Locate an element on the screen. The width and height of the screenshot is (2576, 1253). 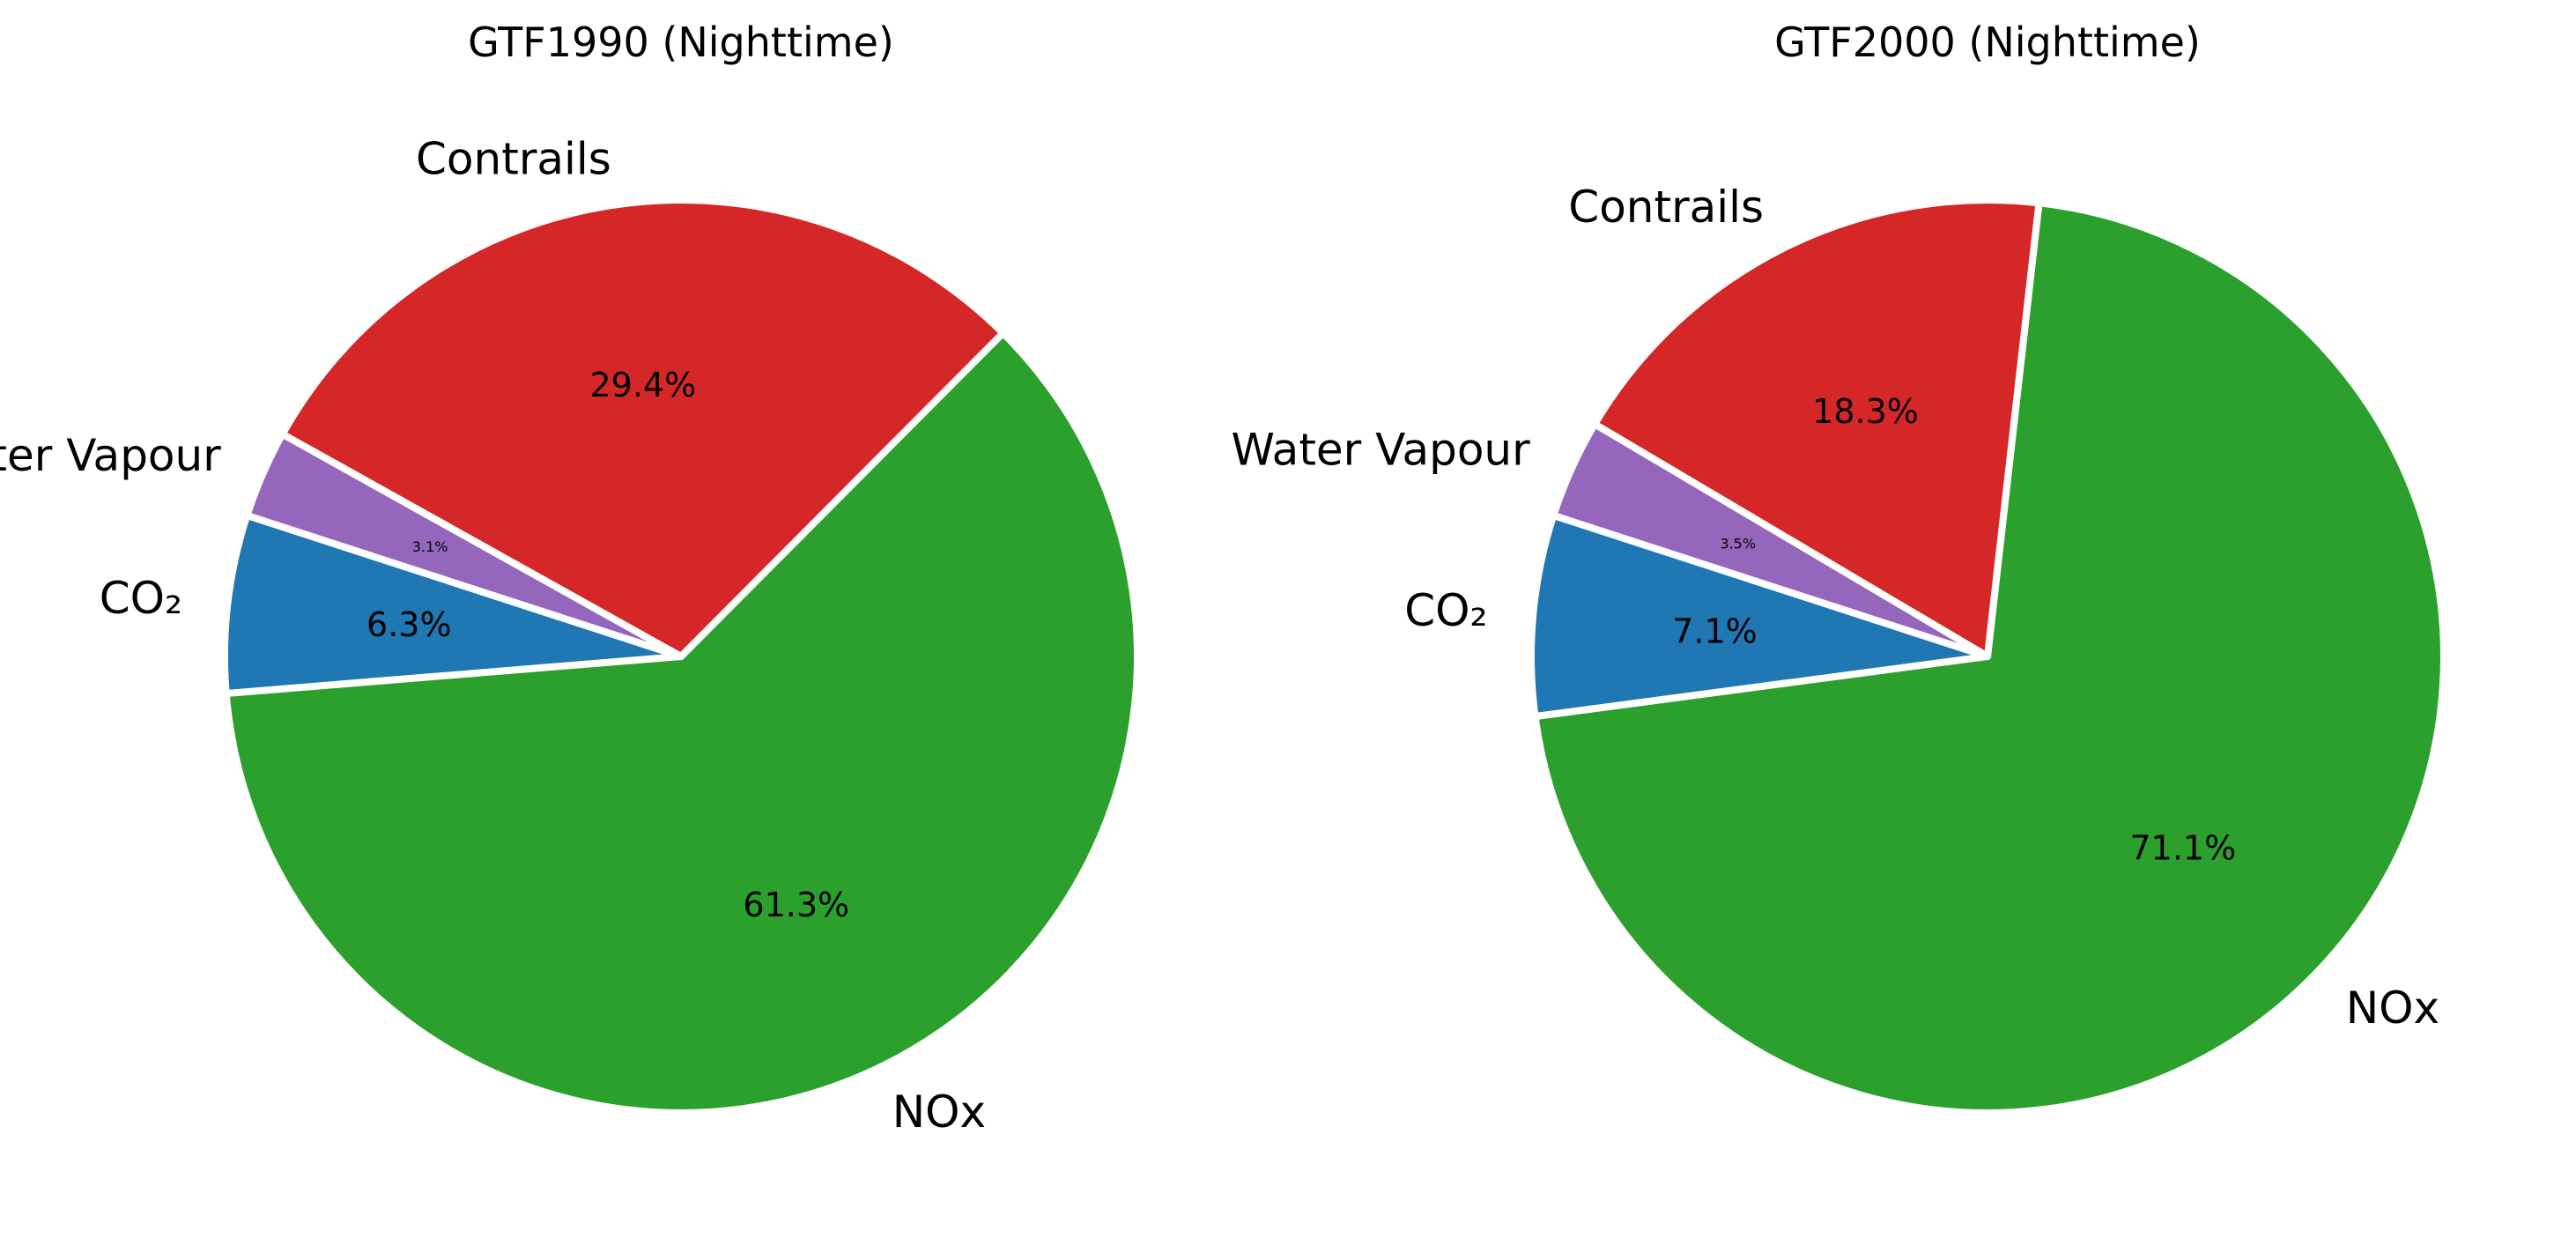
pie-slice-water-vapour-gtf1990 is located at coordinates (464, 545).